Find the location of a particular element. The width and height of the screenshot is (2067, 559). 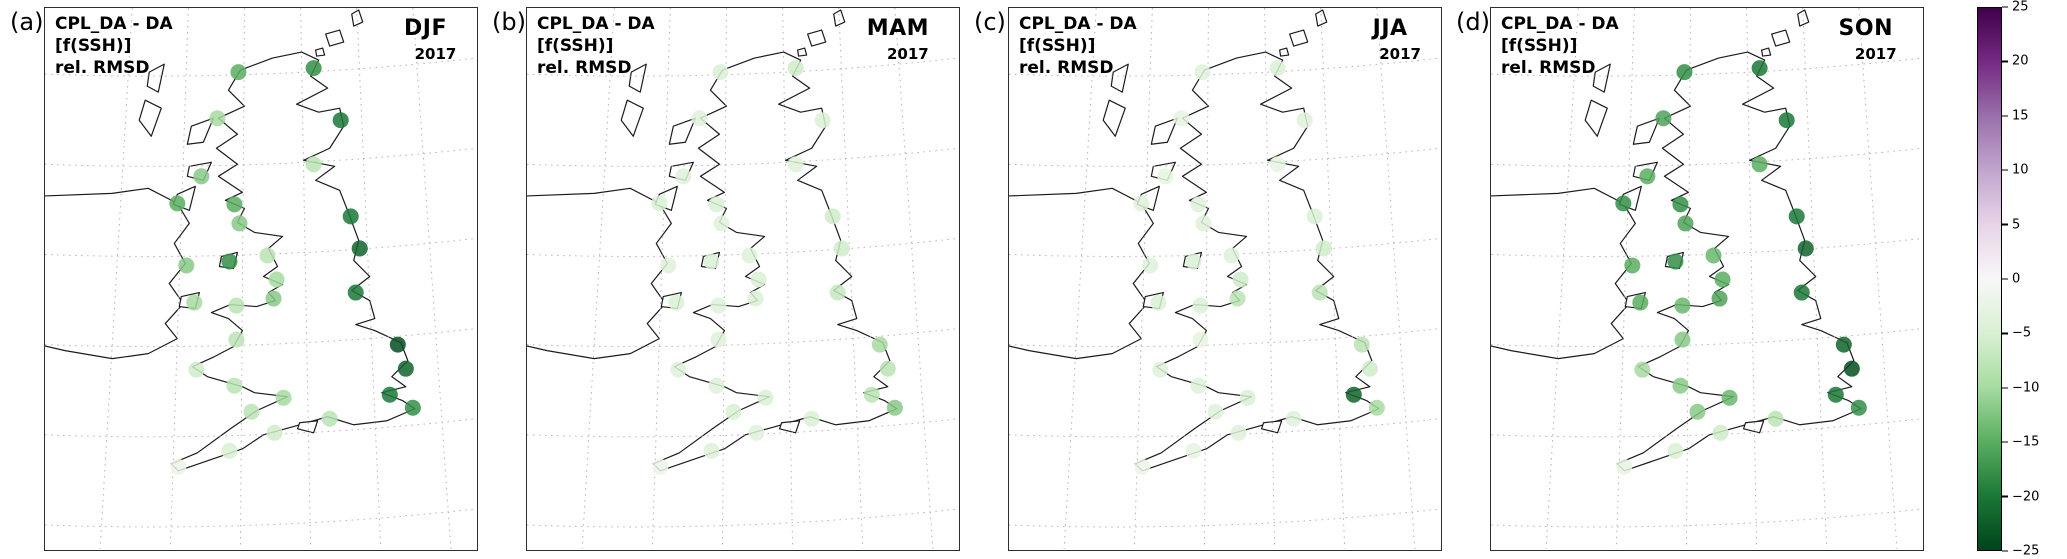

colorbar-ticks: 25 20 15 10 5 0 −5 −10 −15 −20 −25 is located at coordinates (2016, 279).